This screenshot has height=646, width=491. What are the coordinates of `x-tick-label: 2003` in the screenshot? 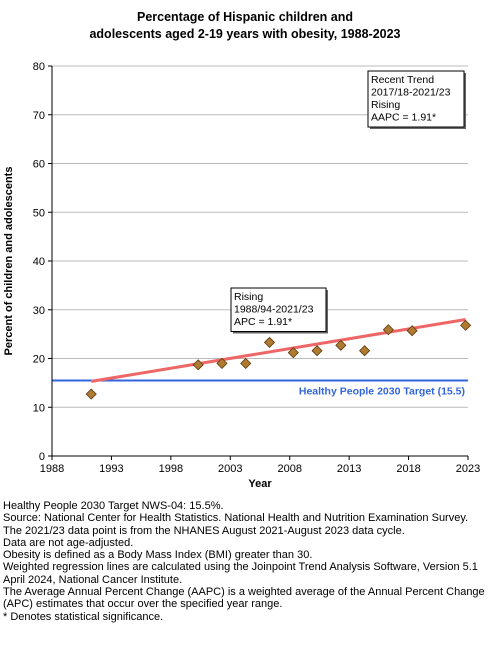 It's located at (230, 469).